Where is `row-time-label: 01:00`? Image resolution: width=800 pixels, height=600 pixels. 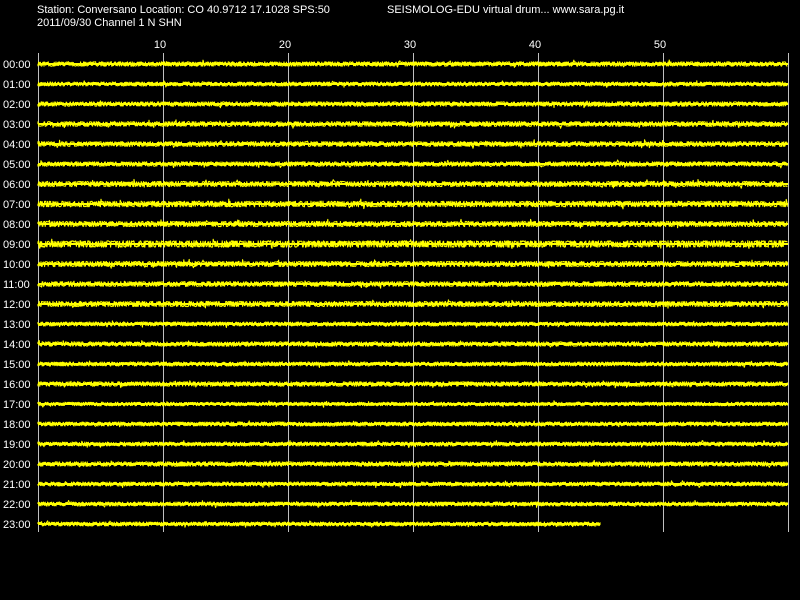
row-time-label: 01:00 is located at coordinates (17, 85).